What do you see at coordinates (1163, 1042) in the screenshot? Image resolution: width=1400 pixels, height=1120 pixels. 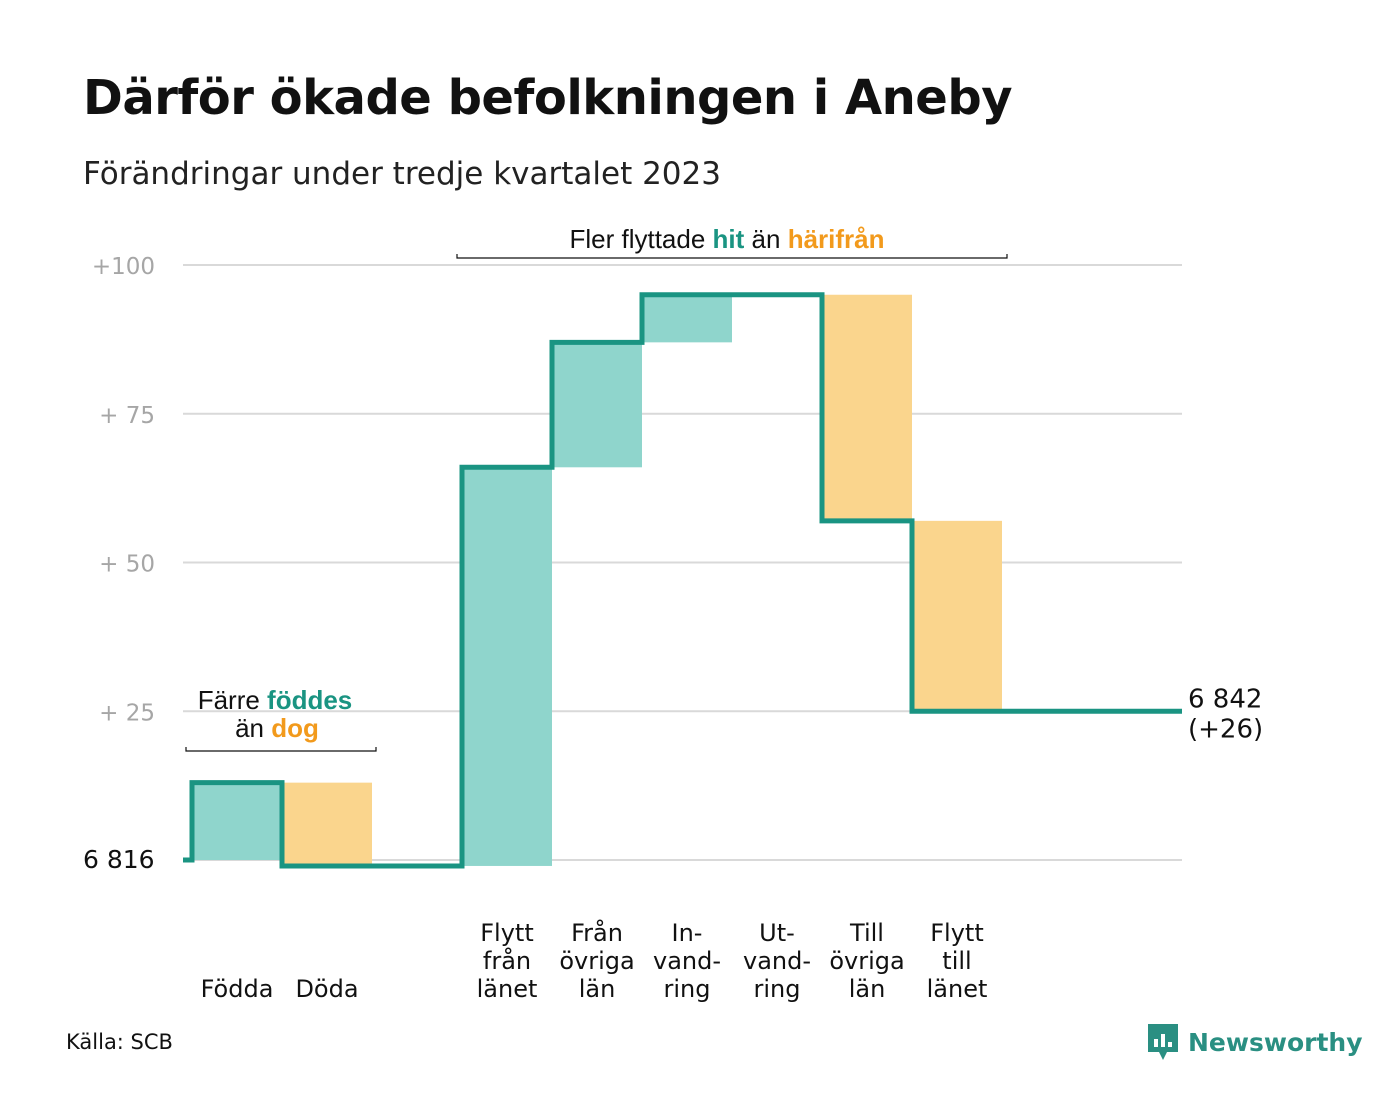 I see `newsworthy-icon` at bounding box center [1163, 1042].